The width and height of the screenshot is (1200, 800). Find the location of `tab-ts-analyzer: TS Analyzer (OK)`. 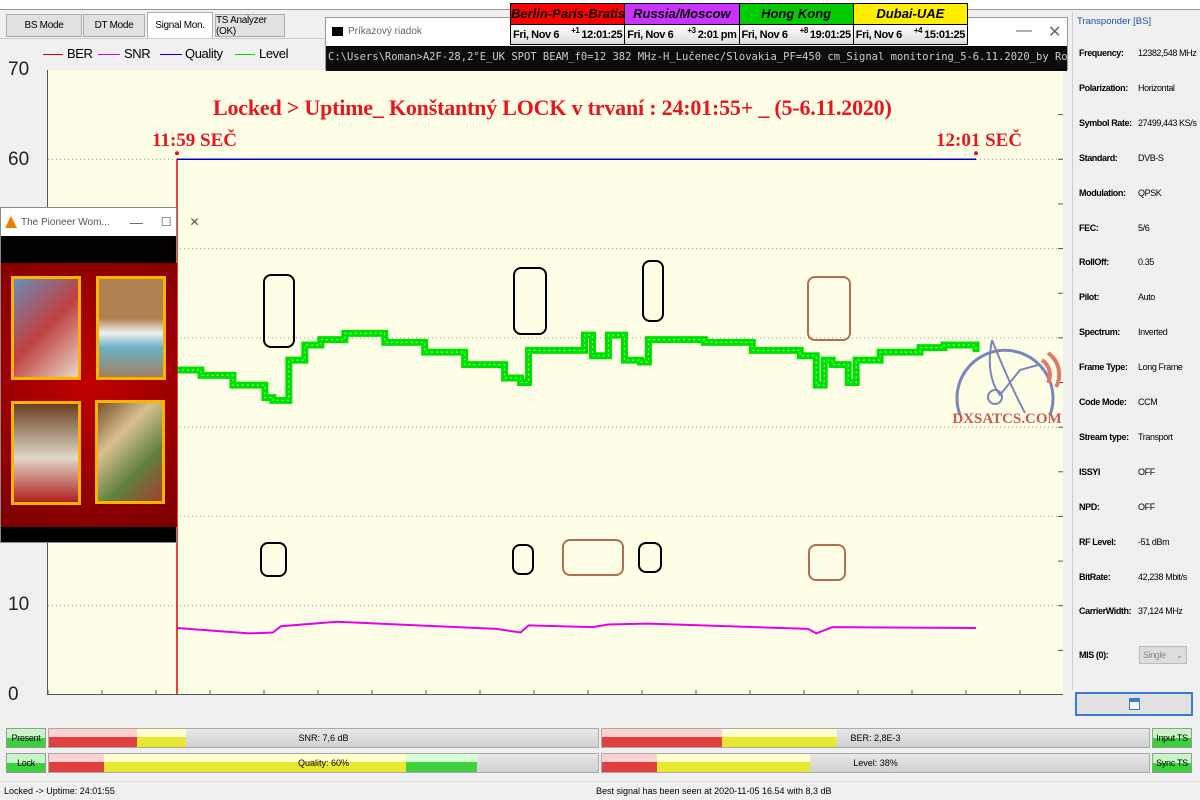

tab-ts-analyzer: TS Analyzer (OK) is located at coordinates (250, 25).